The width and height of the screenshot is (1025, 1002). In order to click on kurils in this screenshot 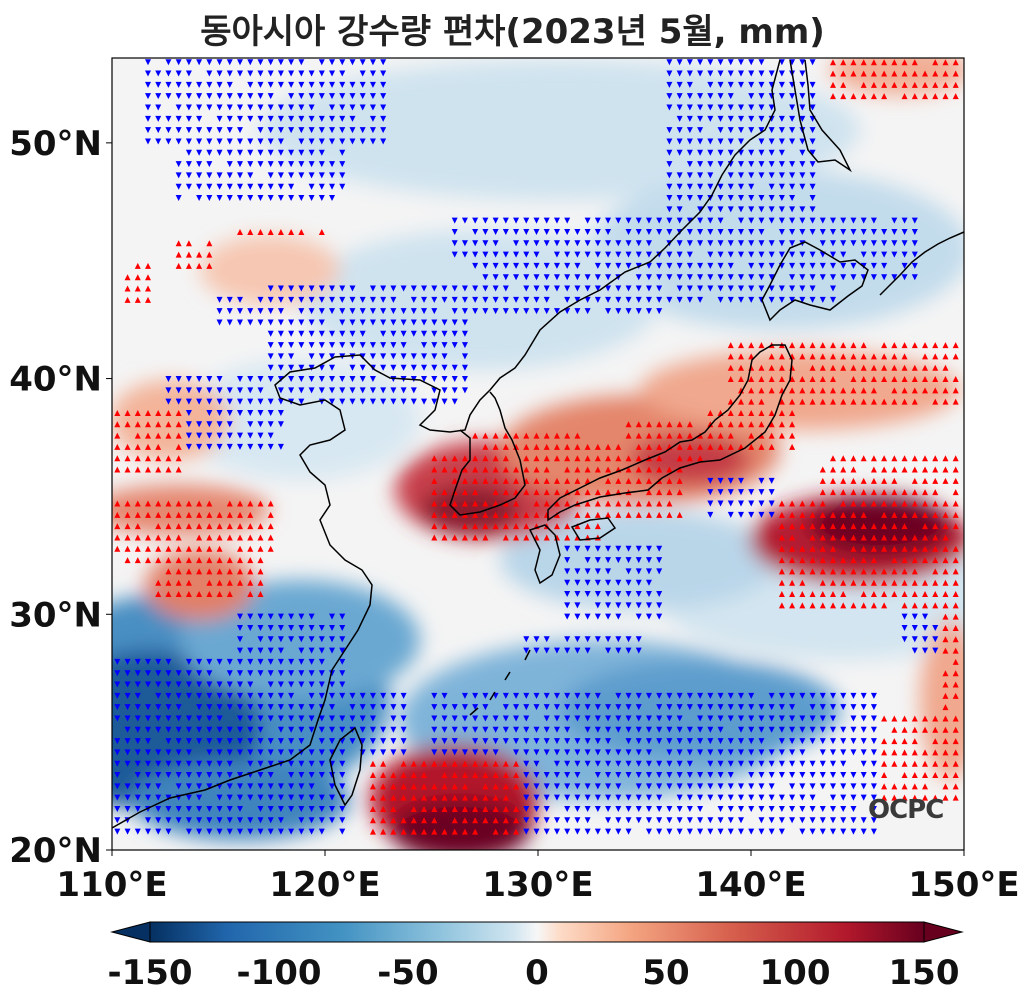, I will do `click(921, 263)`.